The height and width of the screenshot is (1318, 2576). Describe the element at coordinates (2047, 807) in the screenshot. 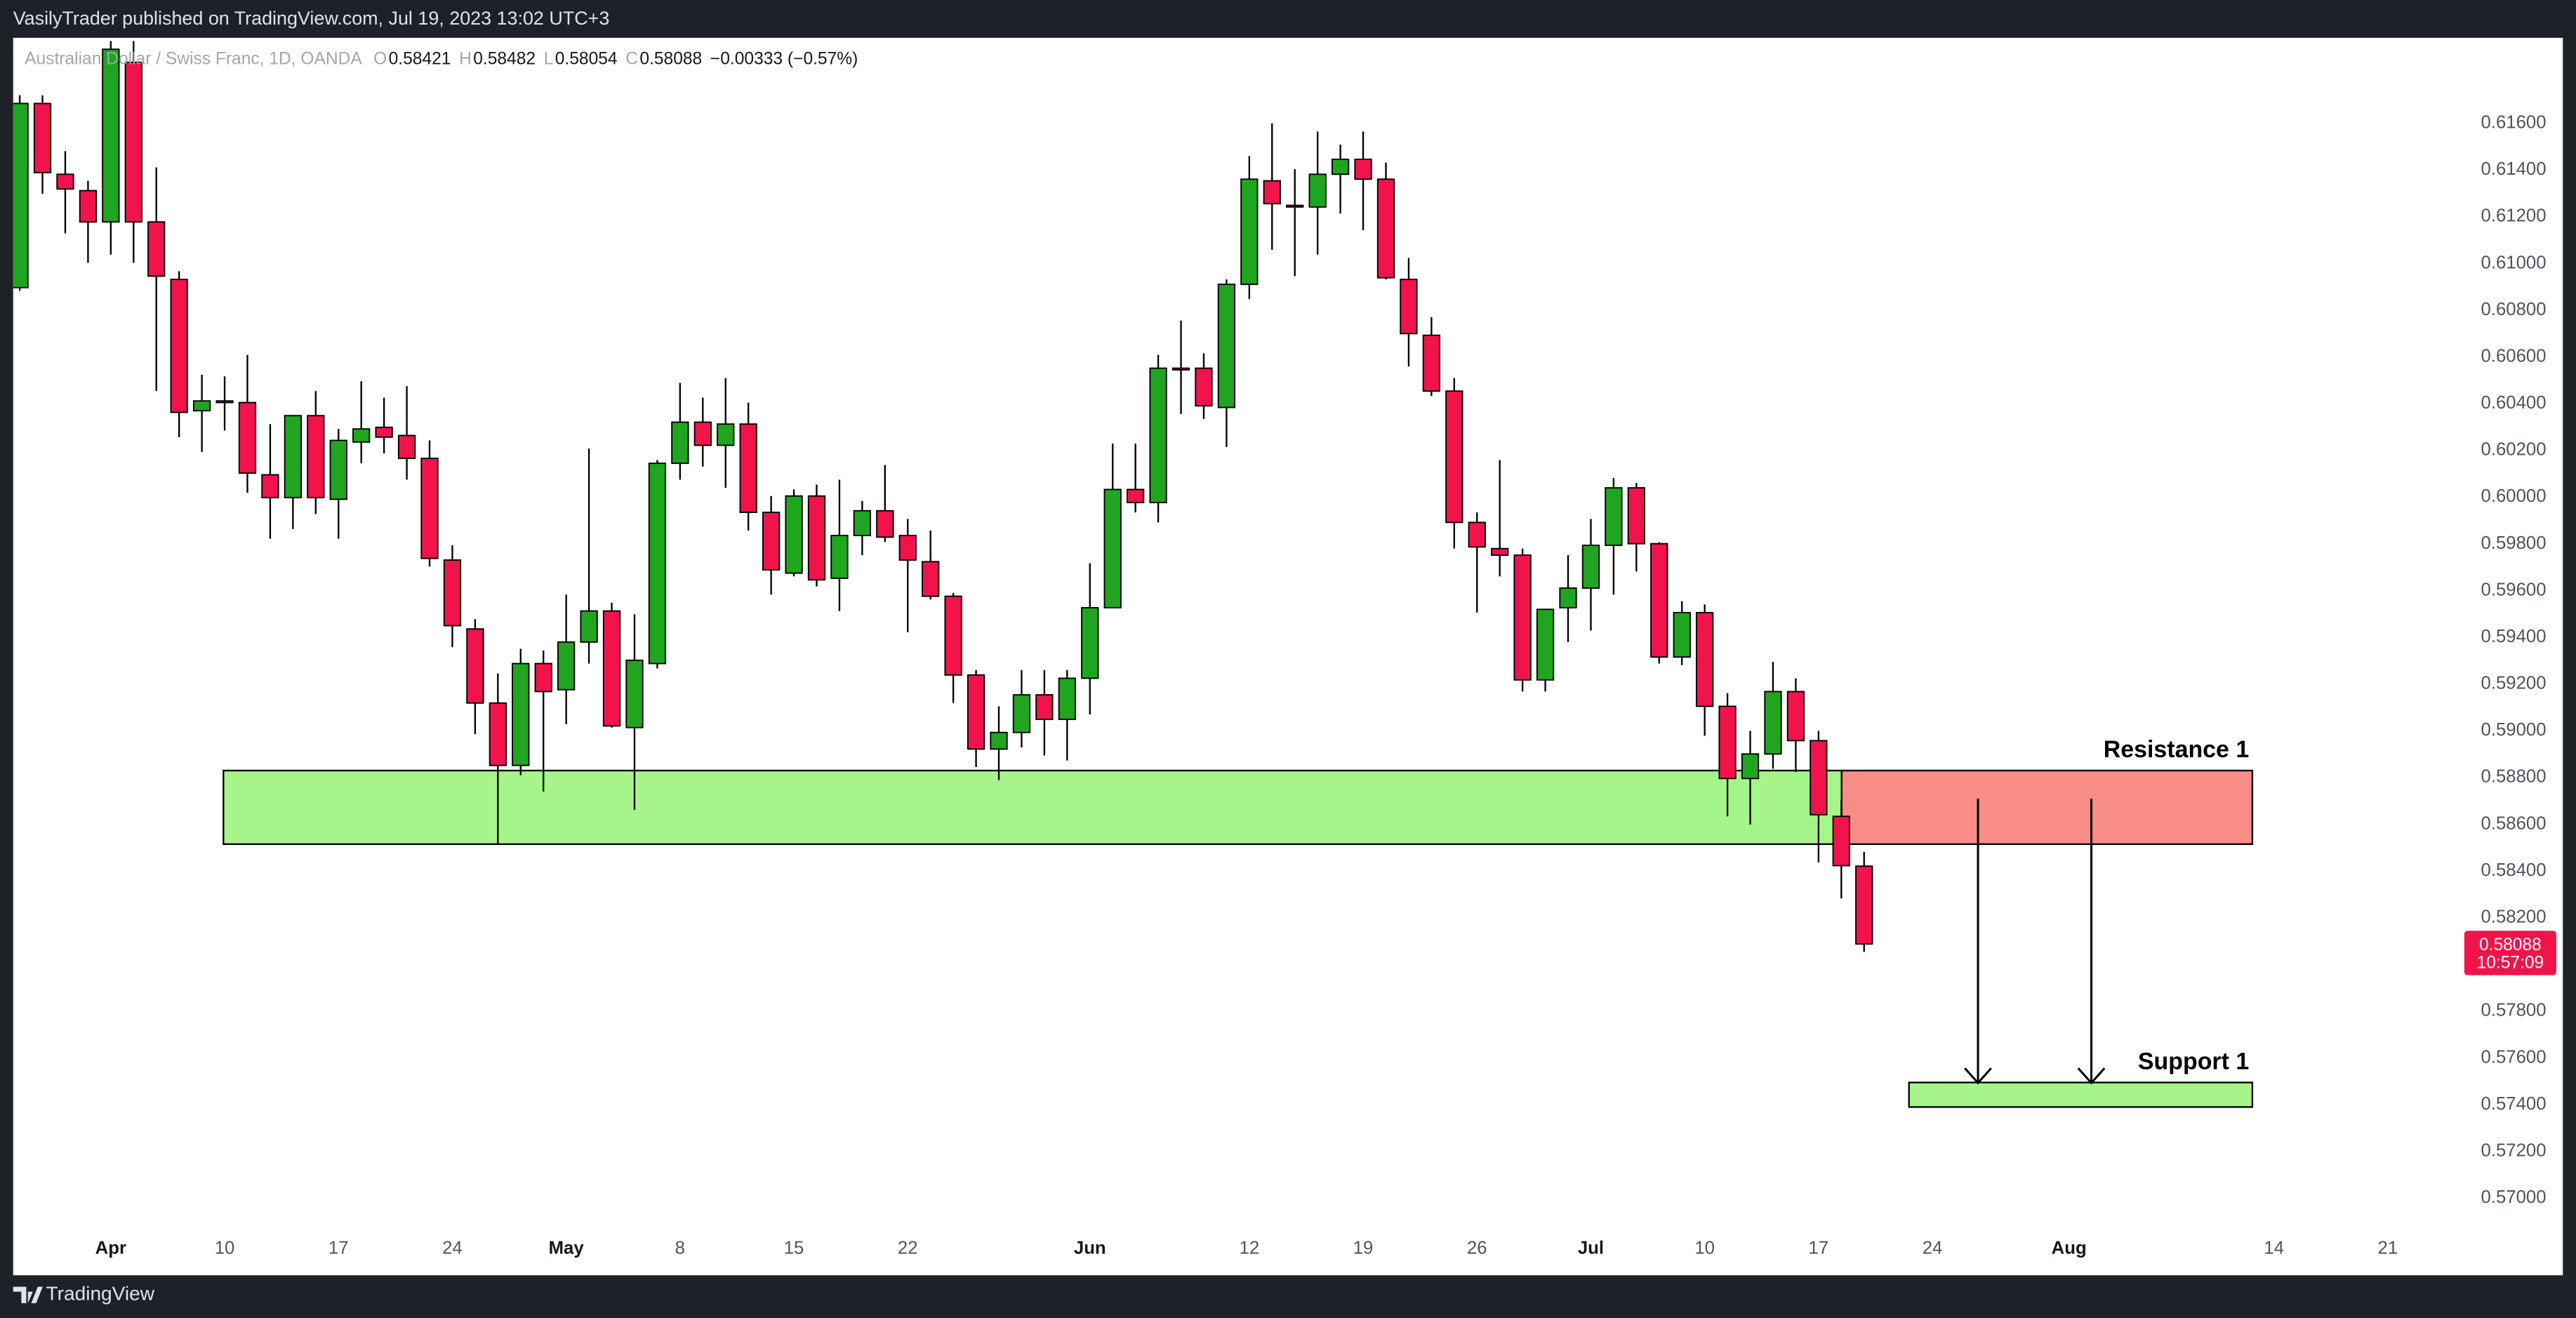

I see `zone-broken` at that location.